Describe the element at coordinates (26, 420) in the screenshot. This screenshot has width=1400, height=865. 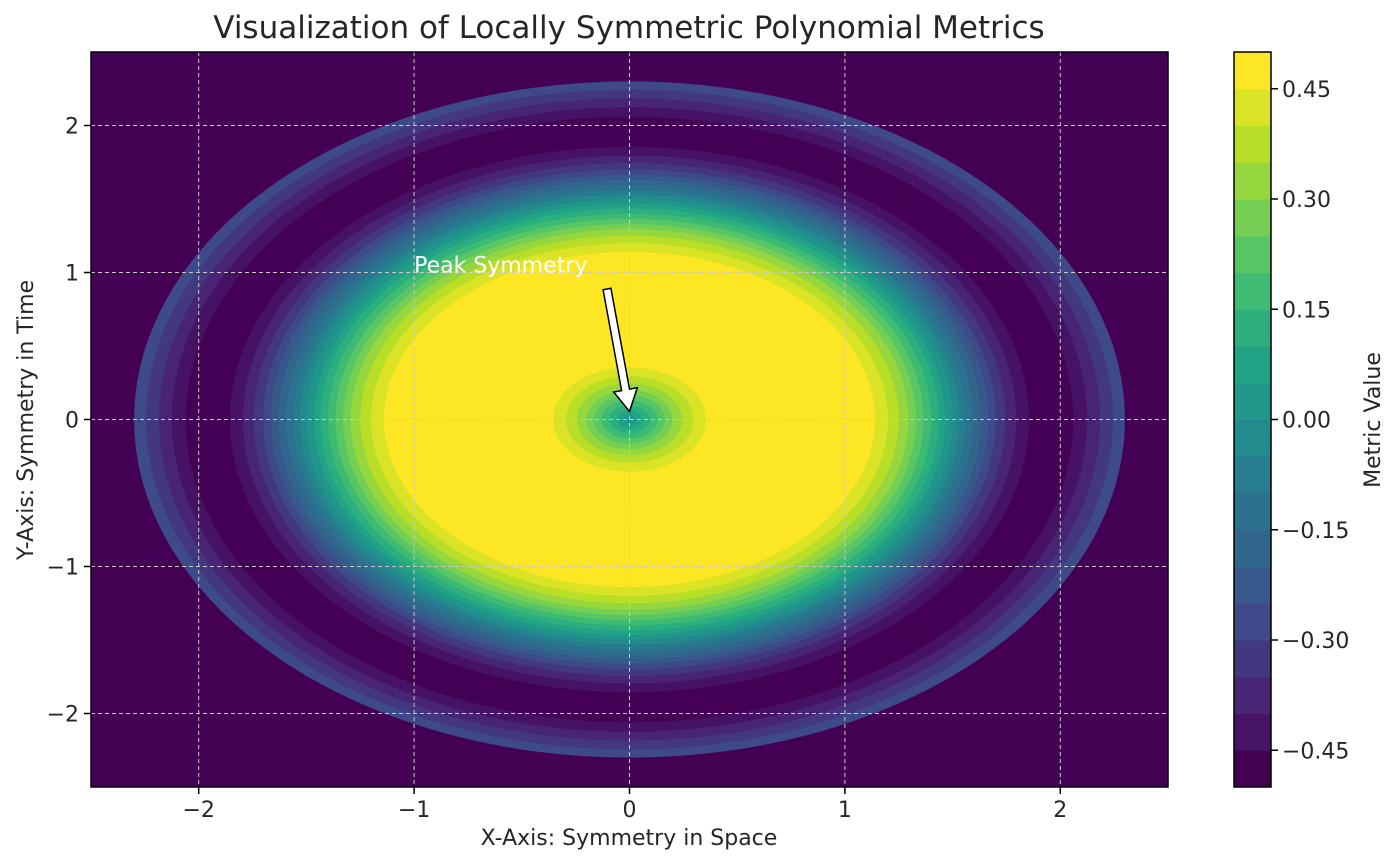
I see `y-axis-label: Y-Axis: Symmetry in Time` at that location.